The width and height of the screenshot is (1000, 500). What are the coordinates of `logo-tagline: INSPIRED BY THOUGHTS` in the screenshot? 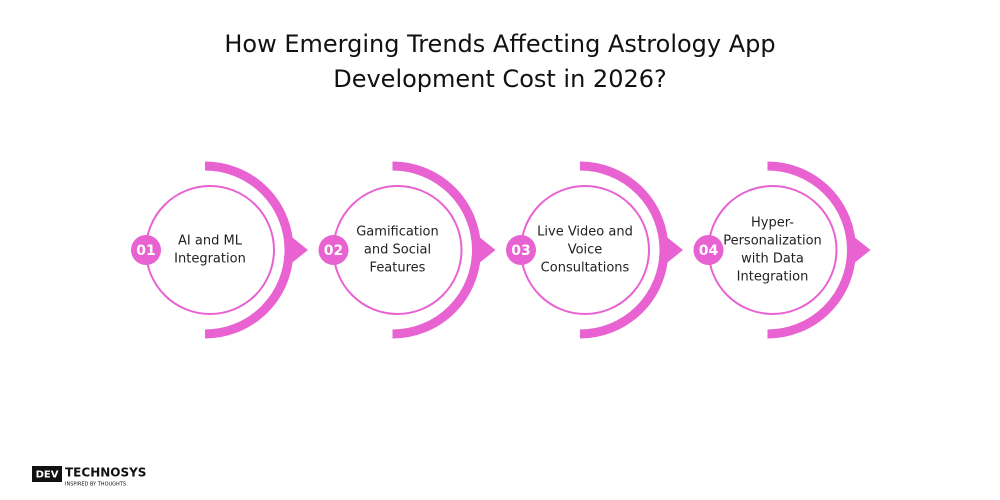 It's located at (95, 485).